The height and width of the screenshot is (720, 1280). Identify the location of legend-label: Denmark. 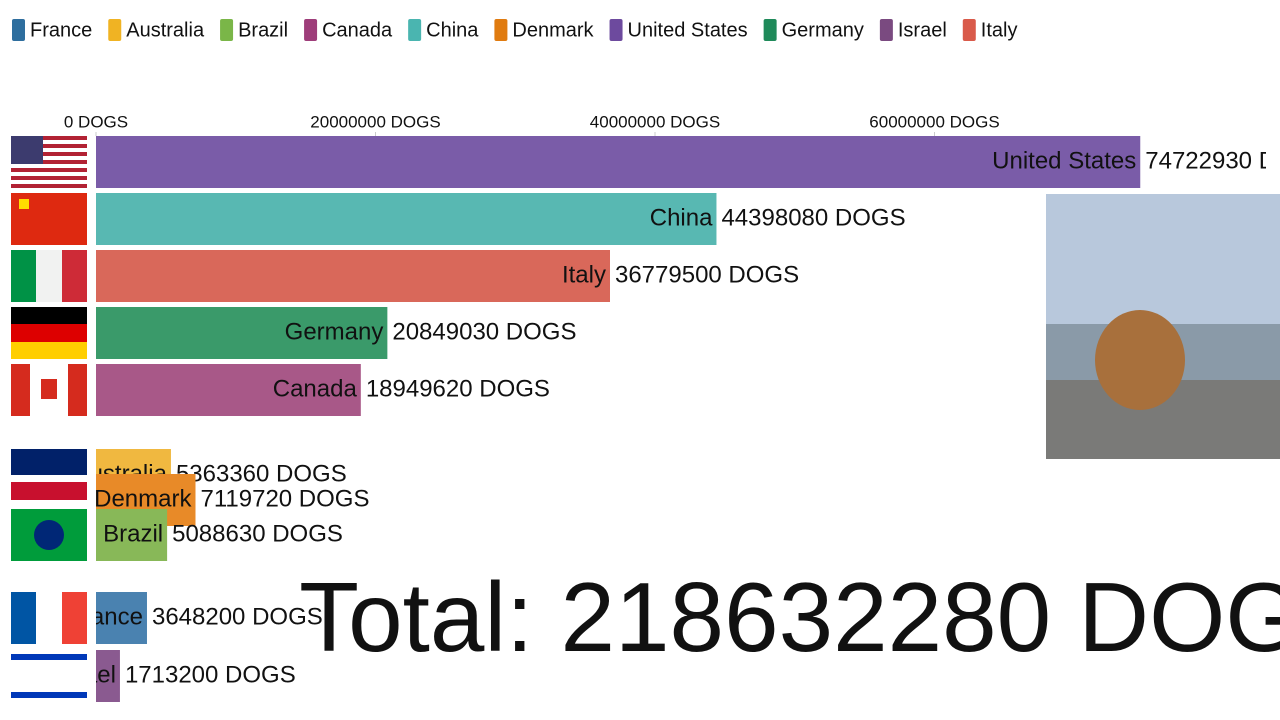
(553, 30).